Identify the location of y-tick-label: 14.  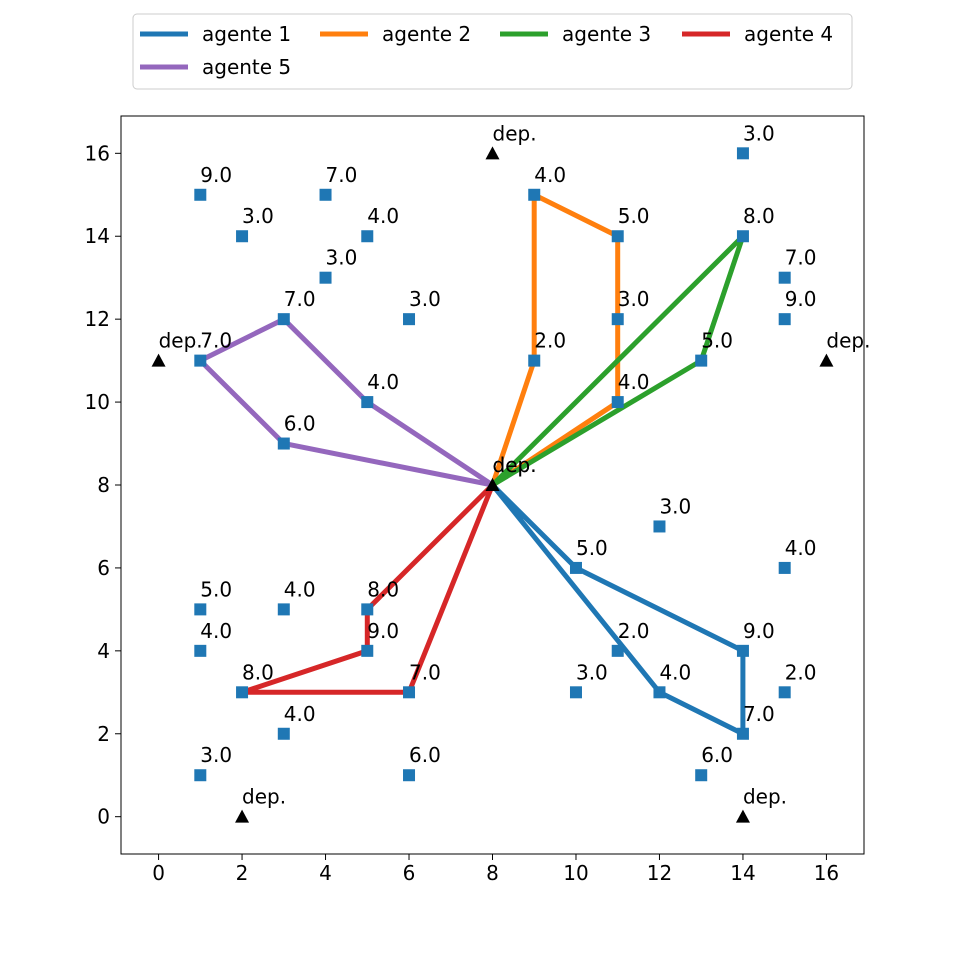
(97, 236).